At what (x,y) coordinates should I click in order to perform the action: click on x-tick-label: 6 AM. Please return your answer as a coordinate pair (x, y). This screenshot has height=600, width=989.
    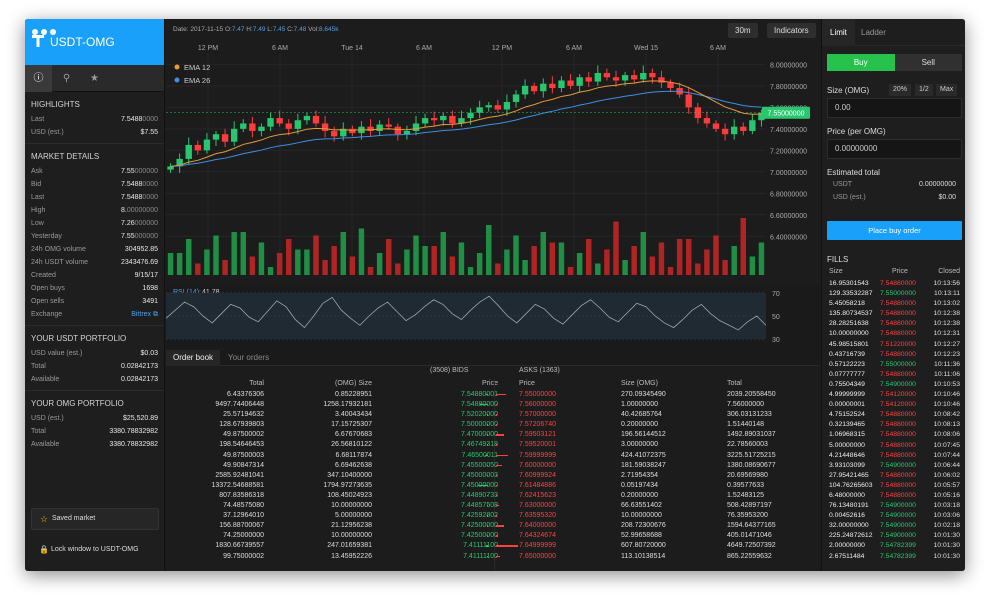
    Looking at the image, I should click on (424, 48).